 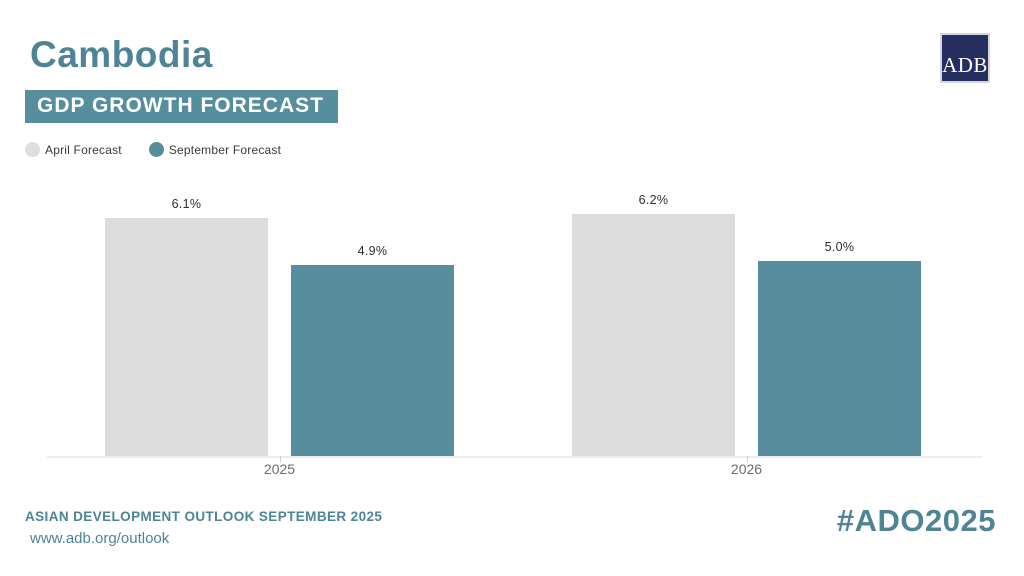 I want to click on legend-item-april: April Forecast, so click(x=73, y=149).